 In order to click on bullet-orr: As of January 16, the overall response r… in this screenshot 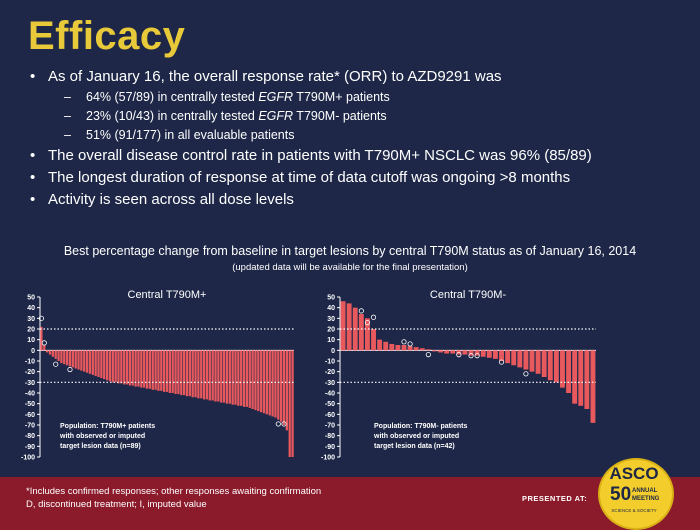, I will do `click(358, 77)`.